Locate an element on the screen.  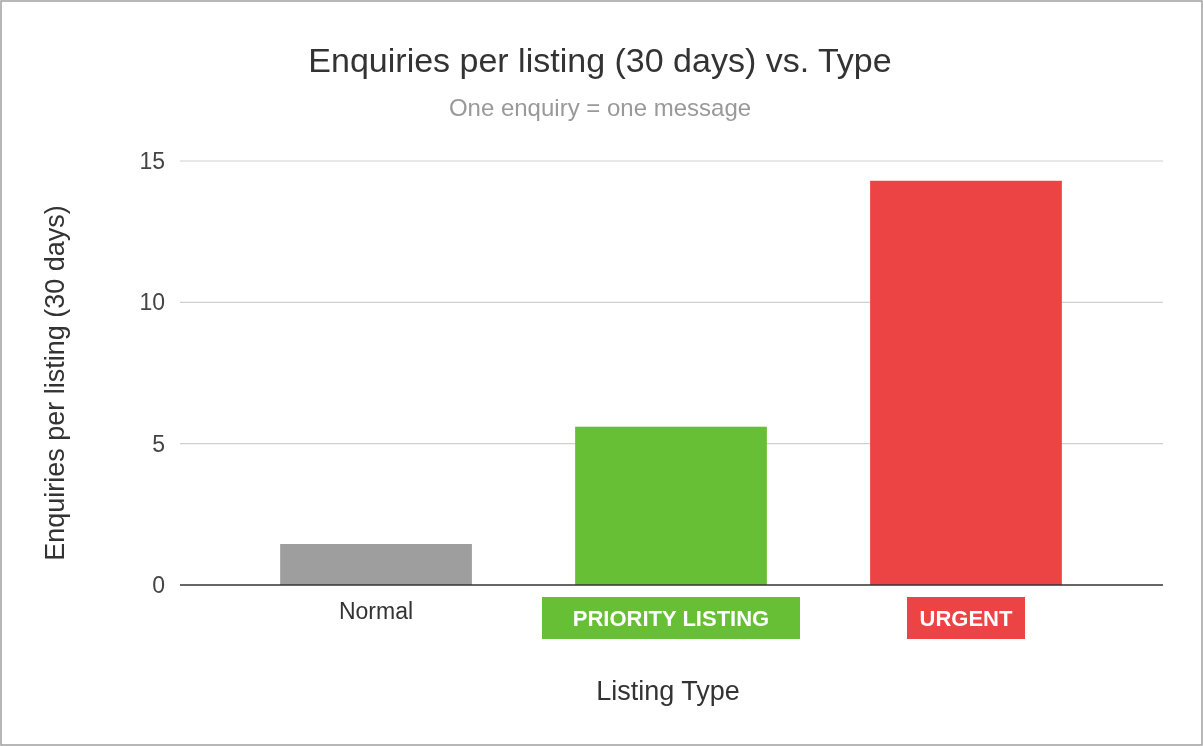
y-tick-label: 0 is located at coordinates (158, 585).